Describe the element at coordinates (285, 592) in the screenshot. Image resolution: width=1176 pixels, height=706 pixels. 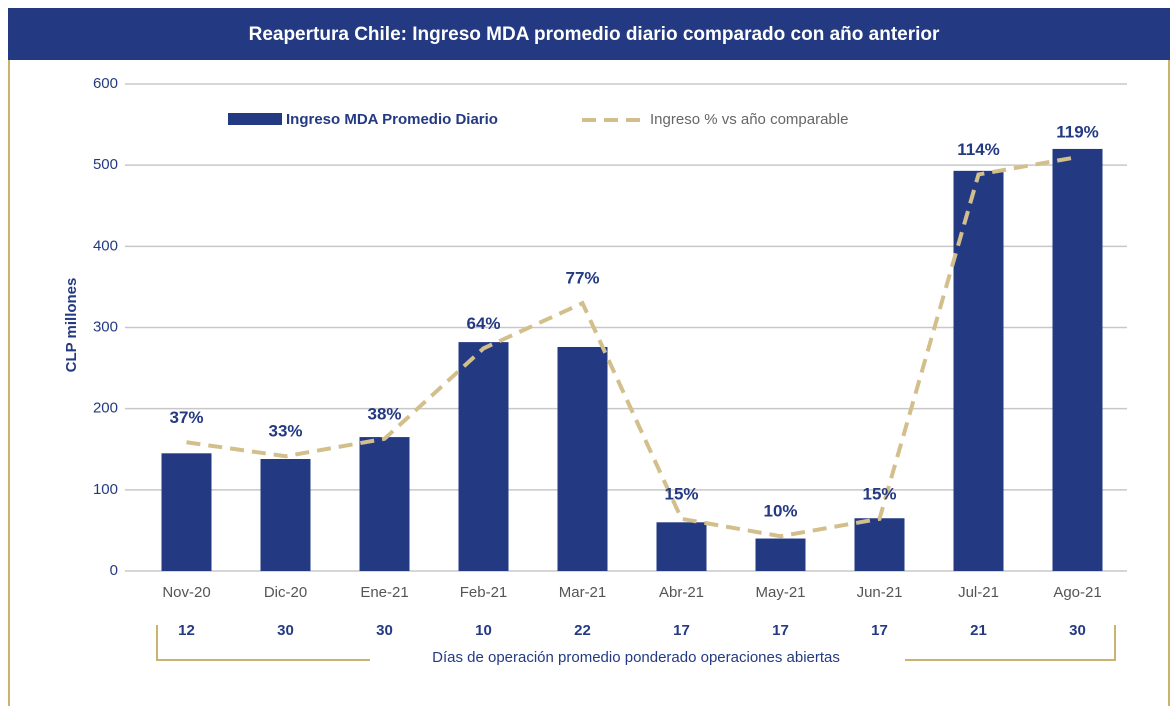
I see `x-tick-label: Dic-20` at that location.